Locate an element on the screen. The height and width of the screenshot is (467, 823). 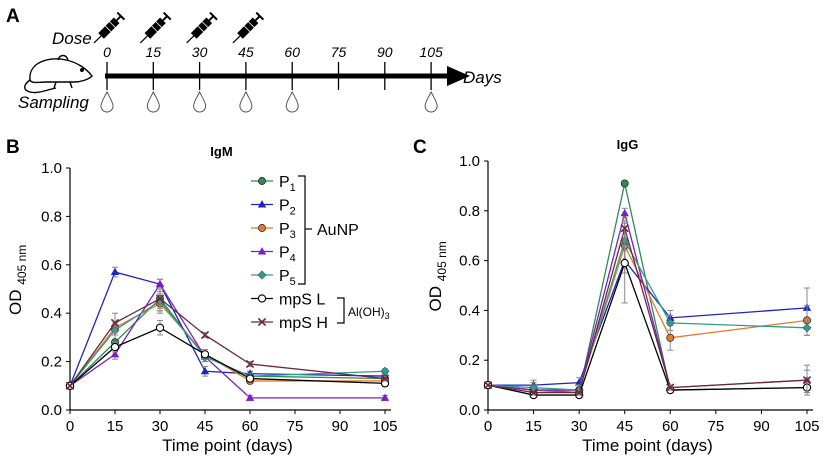
dose-label: Dose is located at coordinates (72, 38).